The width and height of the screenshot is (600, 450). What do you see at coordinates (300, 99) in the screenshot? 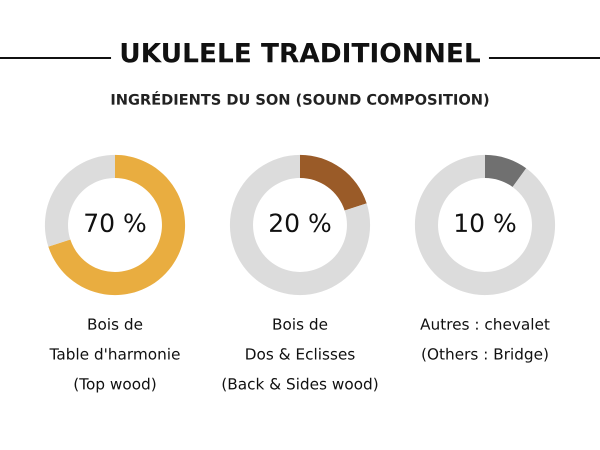
I see `text: INGRÉDIENTS DU SON (SOUND COMPOSITION)` at bounding box center [300, 99].